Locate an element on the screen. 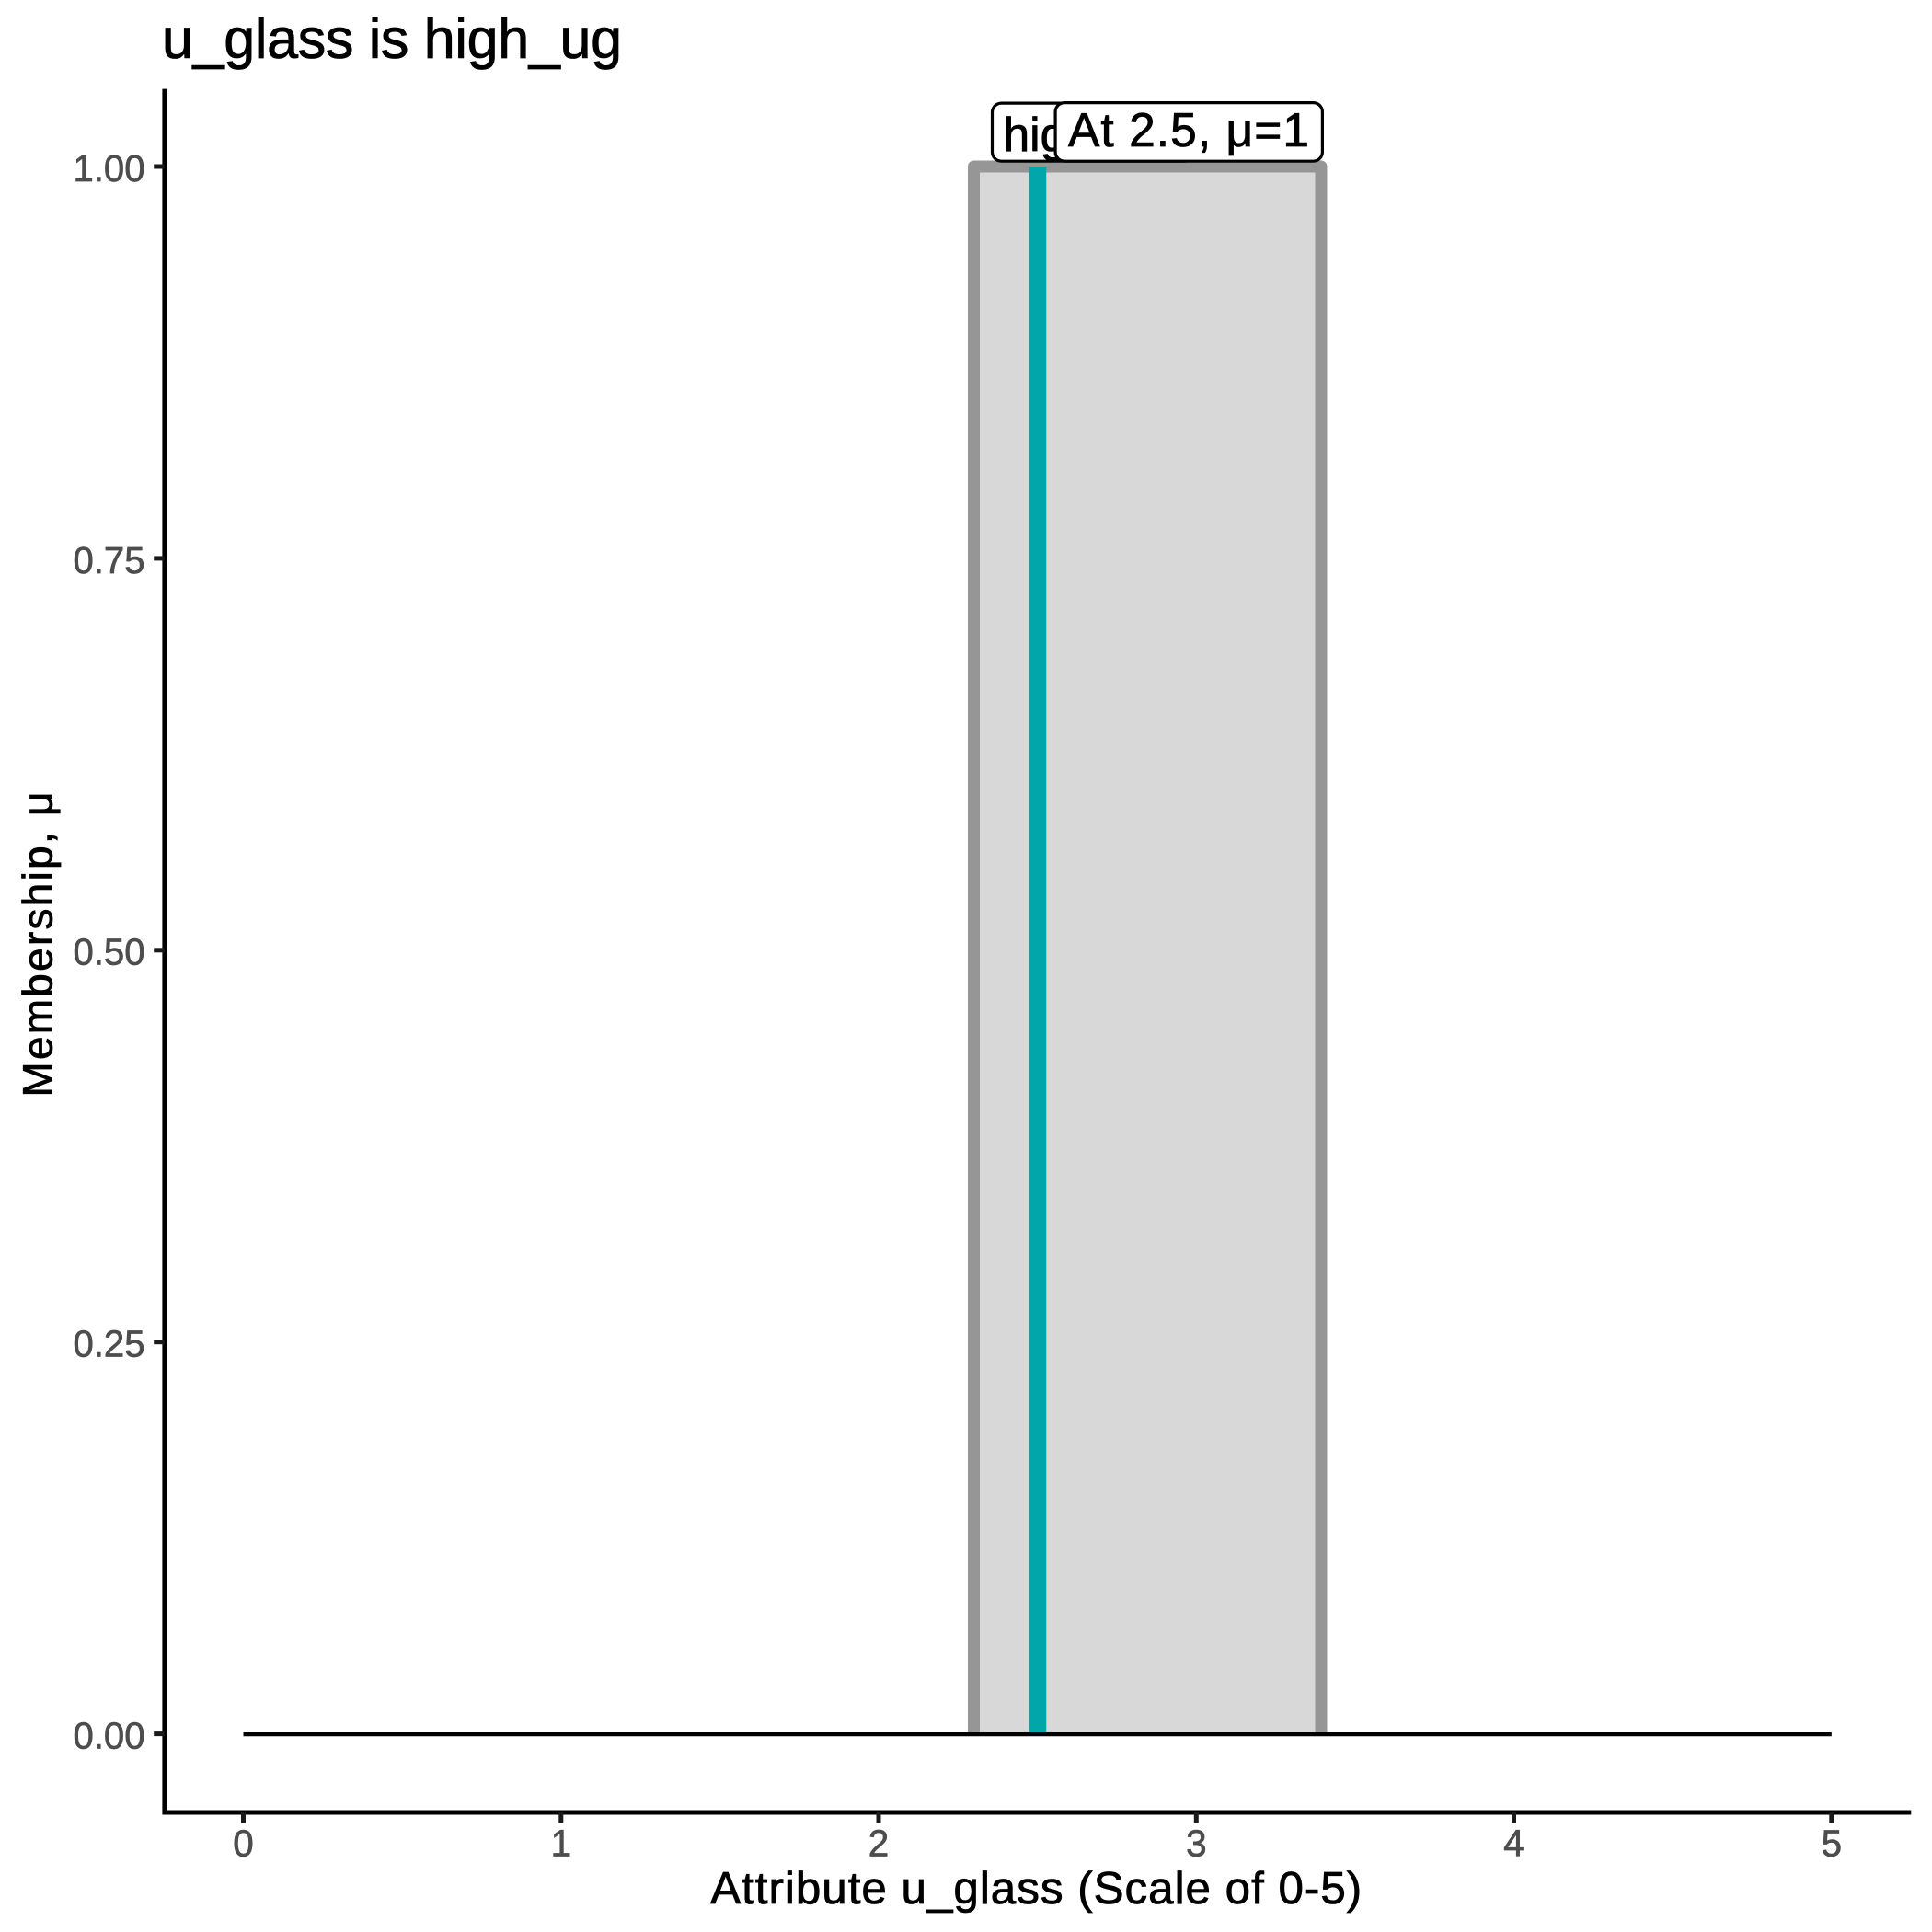 This screenshot has height=1932, width=1932. svg-text: 2 is located at coordinates (878, 1844).